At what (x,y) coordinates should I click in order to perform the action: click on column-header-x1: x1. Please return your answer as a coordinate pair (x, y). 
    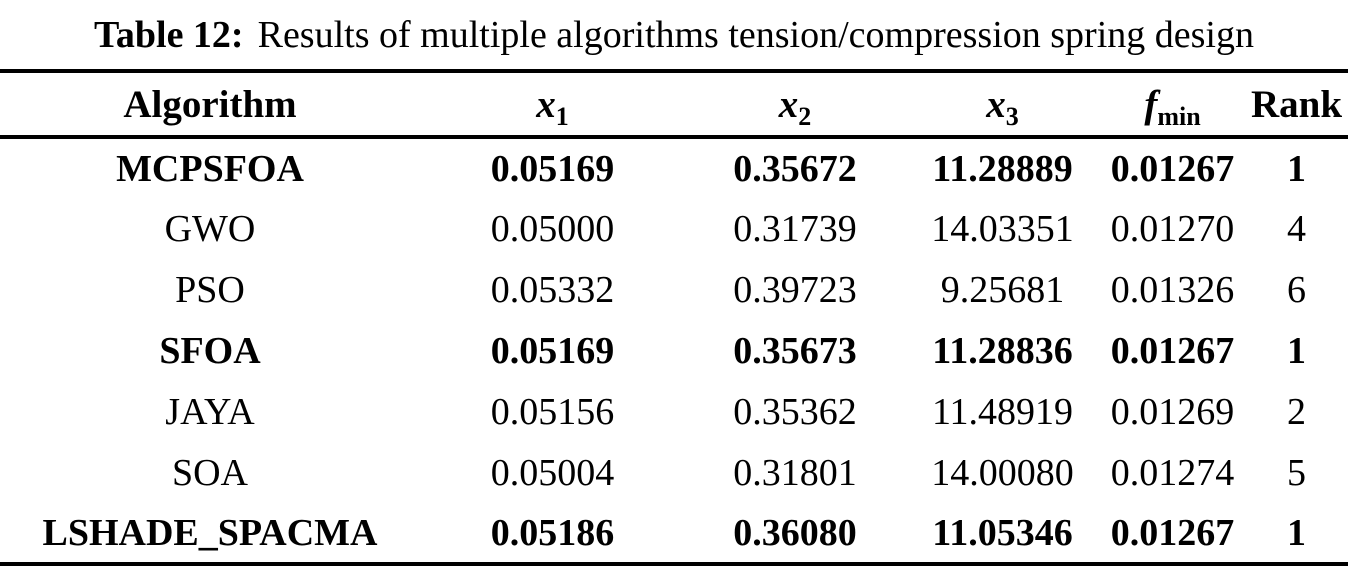
    Looking at the image, I should click on (552, 104).